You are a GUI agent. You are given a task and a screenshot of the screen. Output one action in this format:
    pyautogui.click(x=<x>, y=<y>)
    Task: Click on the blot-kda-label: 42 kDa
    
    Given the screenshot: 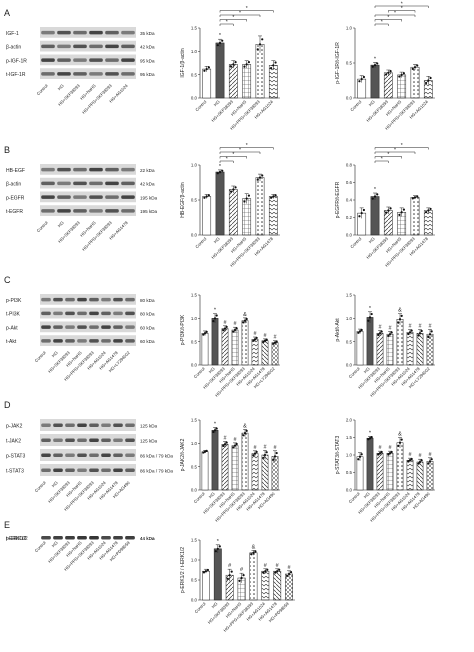 What is the action you would take?
    pyautogui.click(x=147, y=184)
    